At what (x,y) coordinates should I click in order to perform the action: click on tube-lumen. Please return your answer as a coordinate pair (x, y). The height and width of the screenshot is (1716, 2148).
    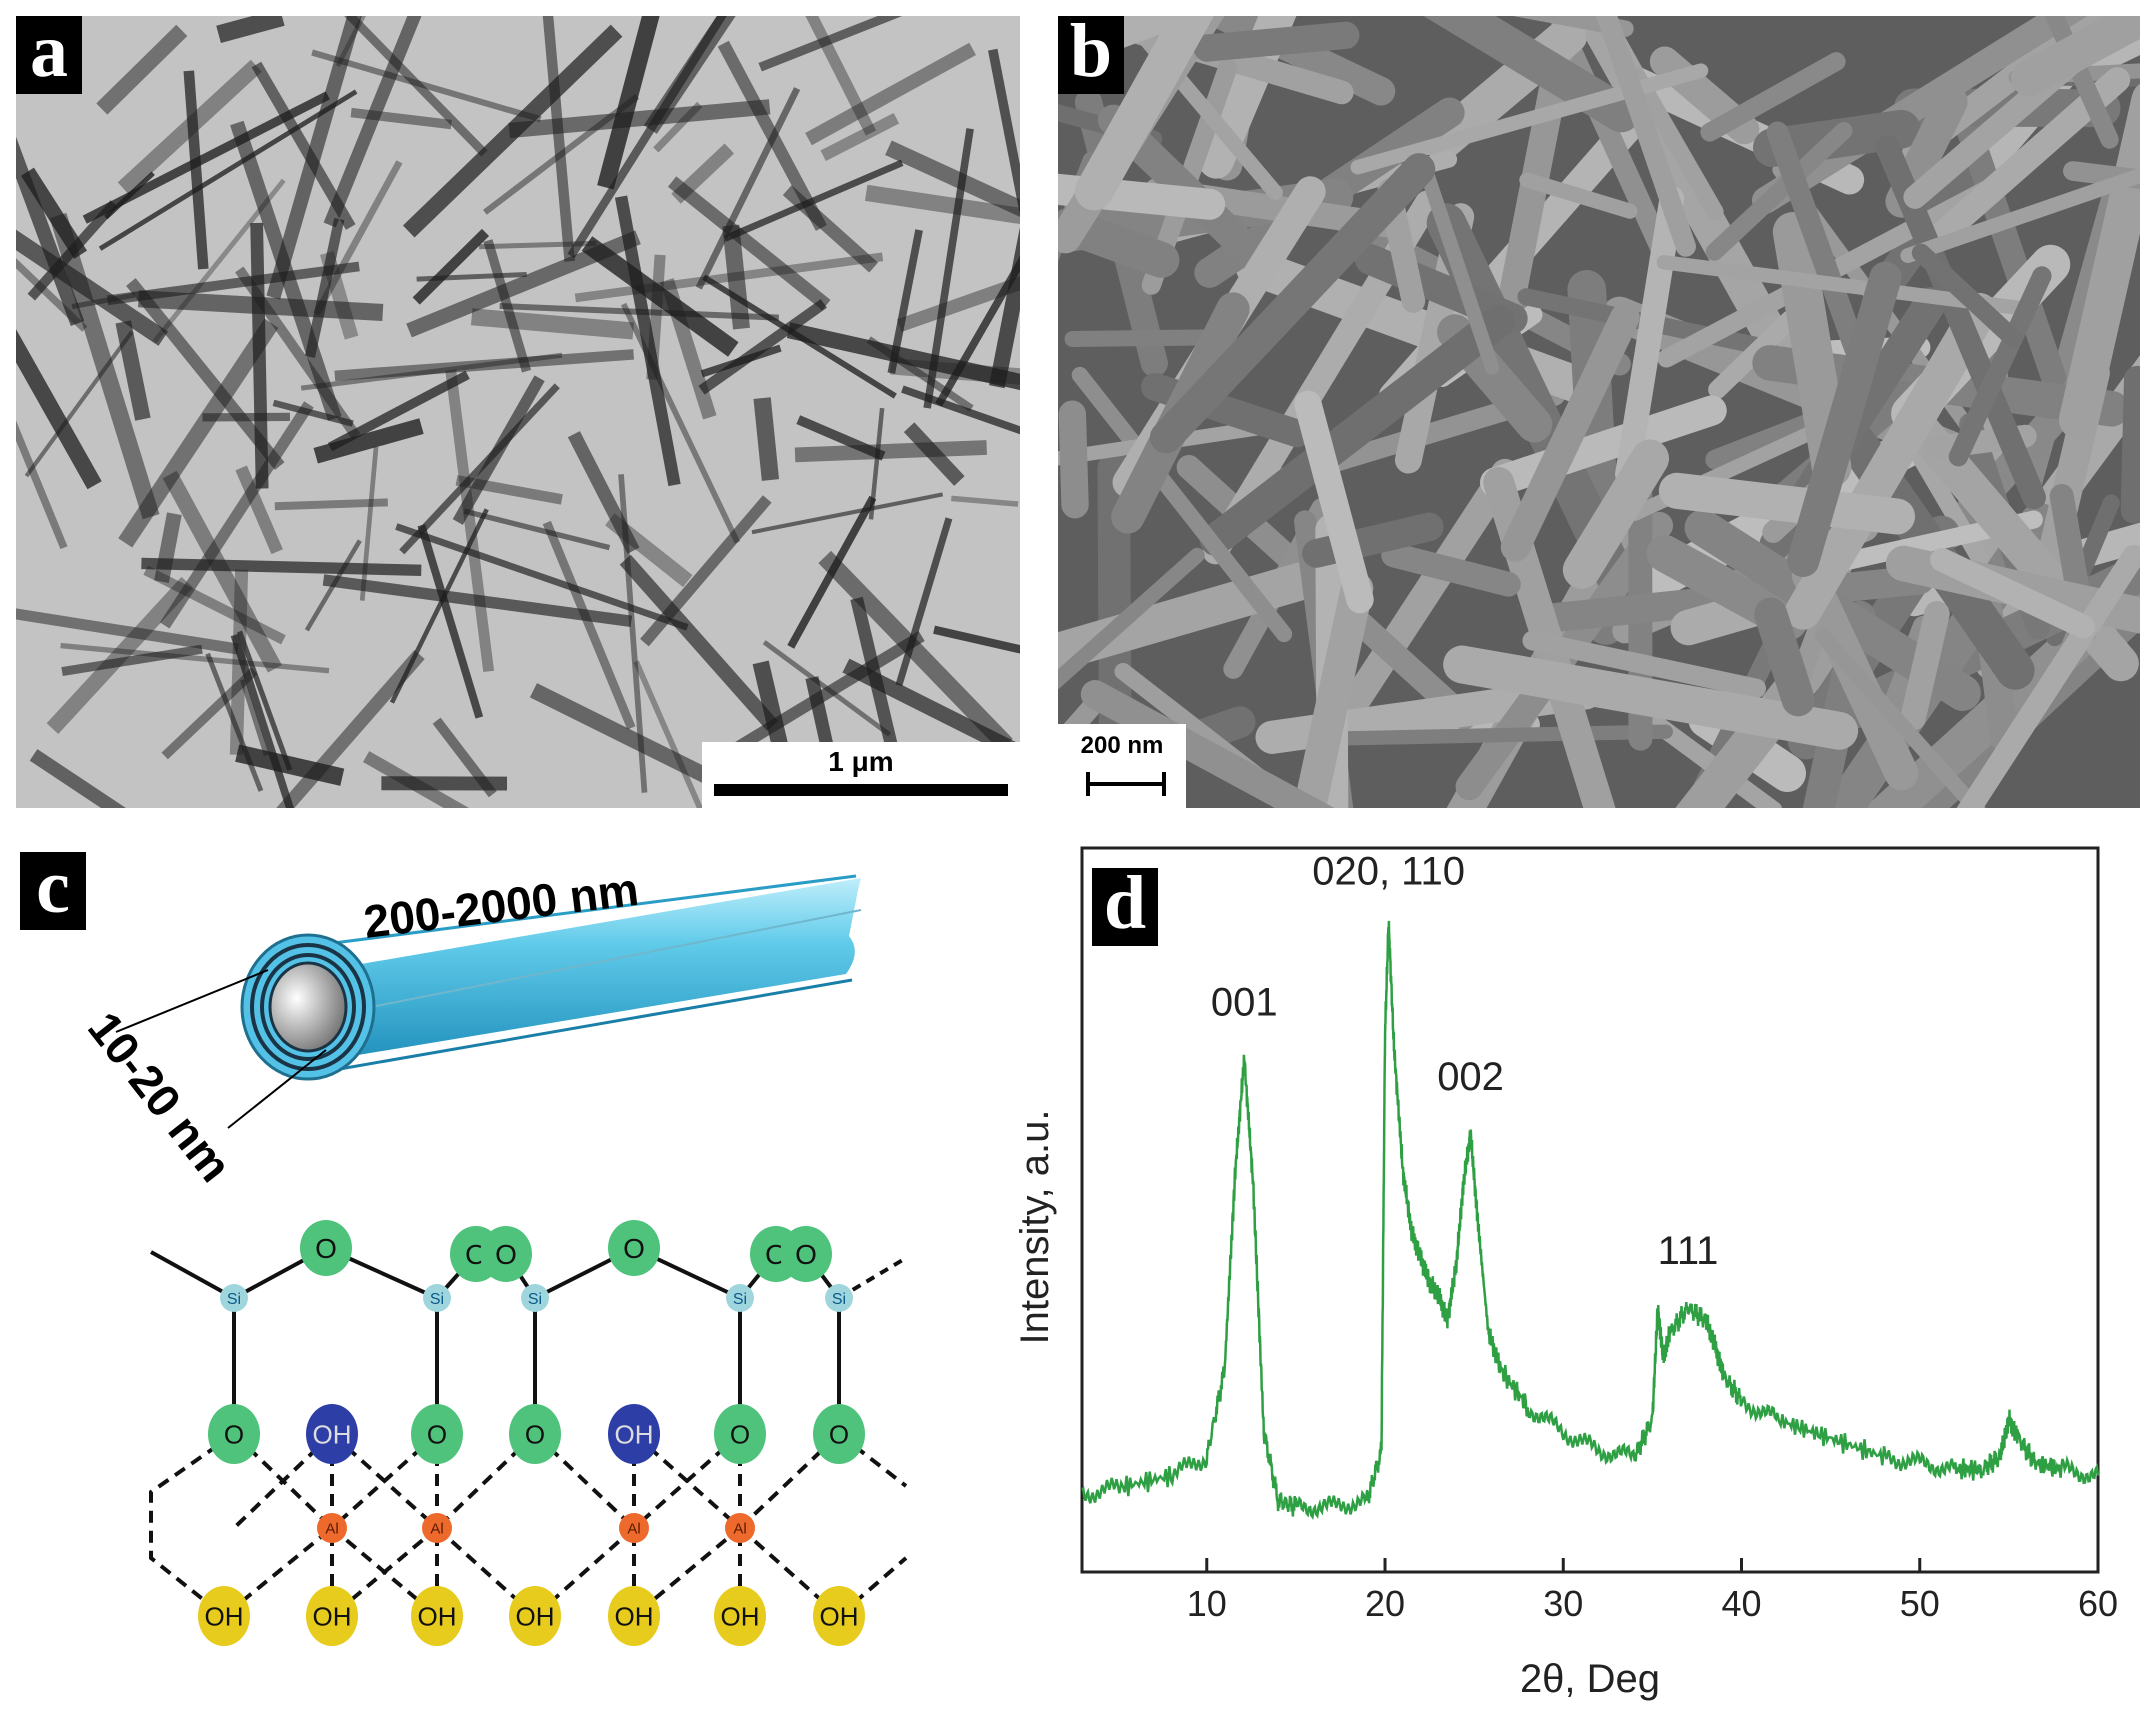
    Looking at the image, I should click on (308, 1007).